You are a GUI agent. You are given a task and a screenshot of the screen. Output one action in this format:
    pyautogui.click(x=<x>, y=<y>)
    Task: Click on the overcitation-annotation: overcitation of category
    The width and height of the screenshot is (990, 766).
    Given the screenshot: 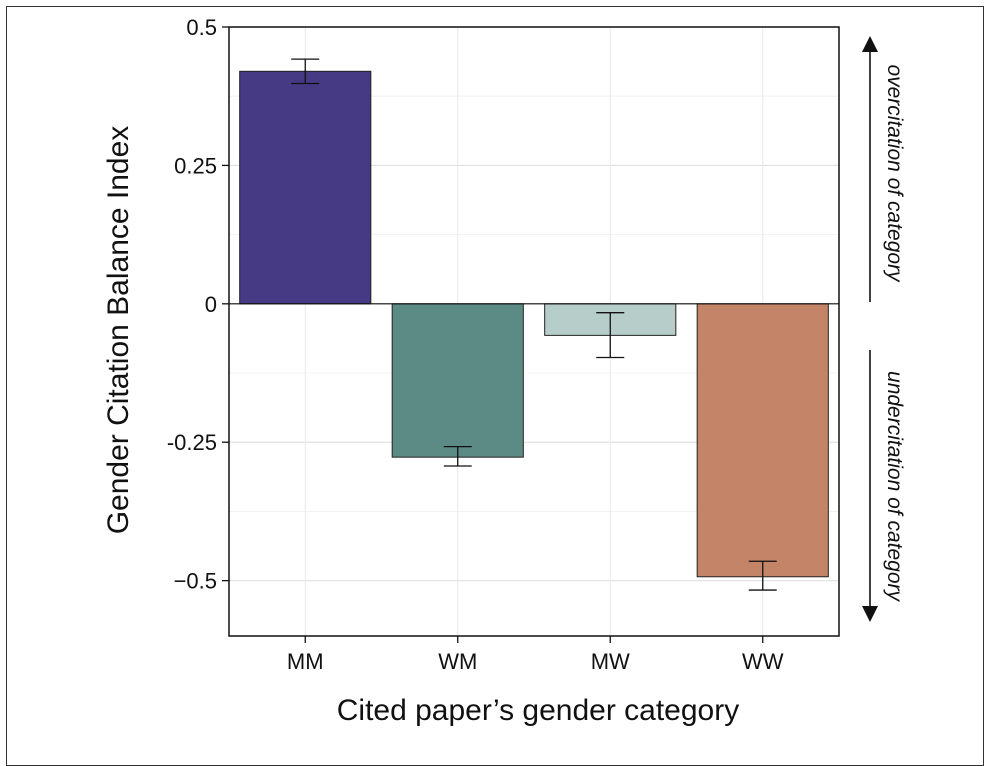 What is the action you would take?
    pyautogui.click(x=884, y=169)
    